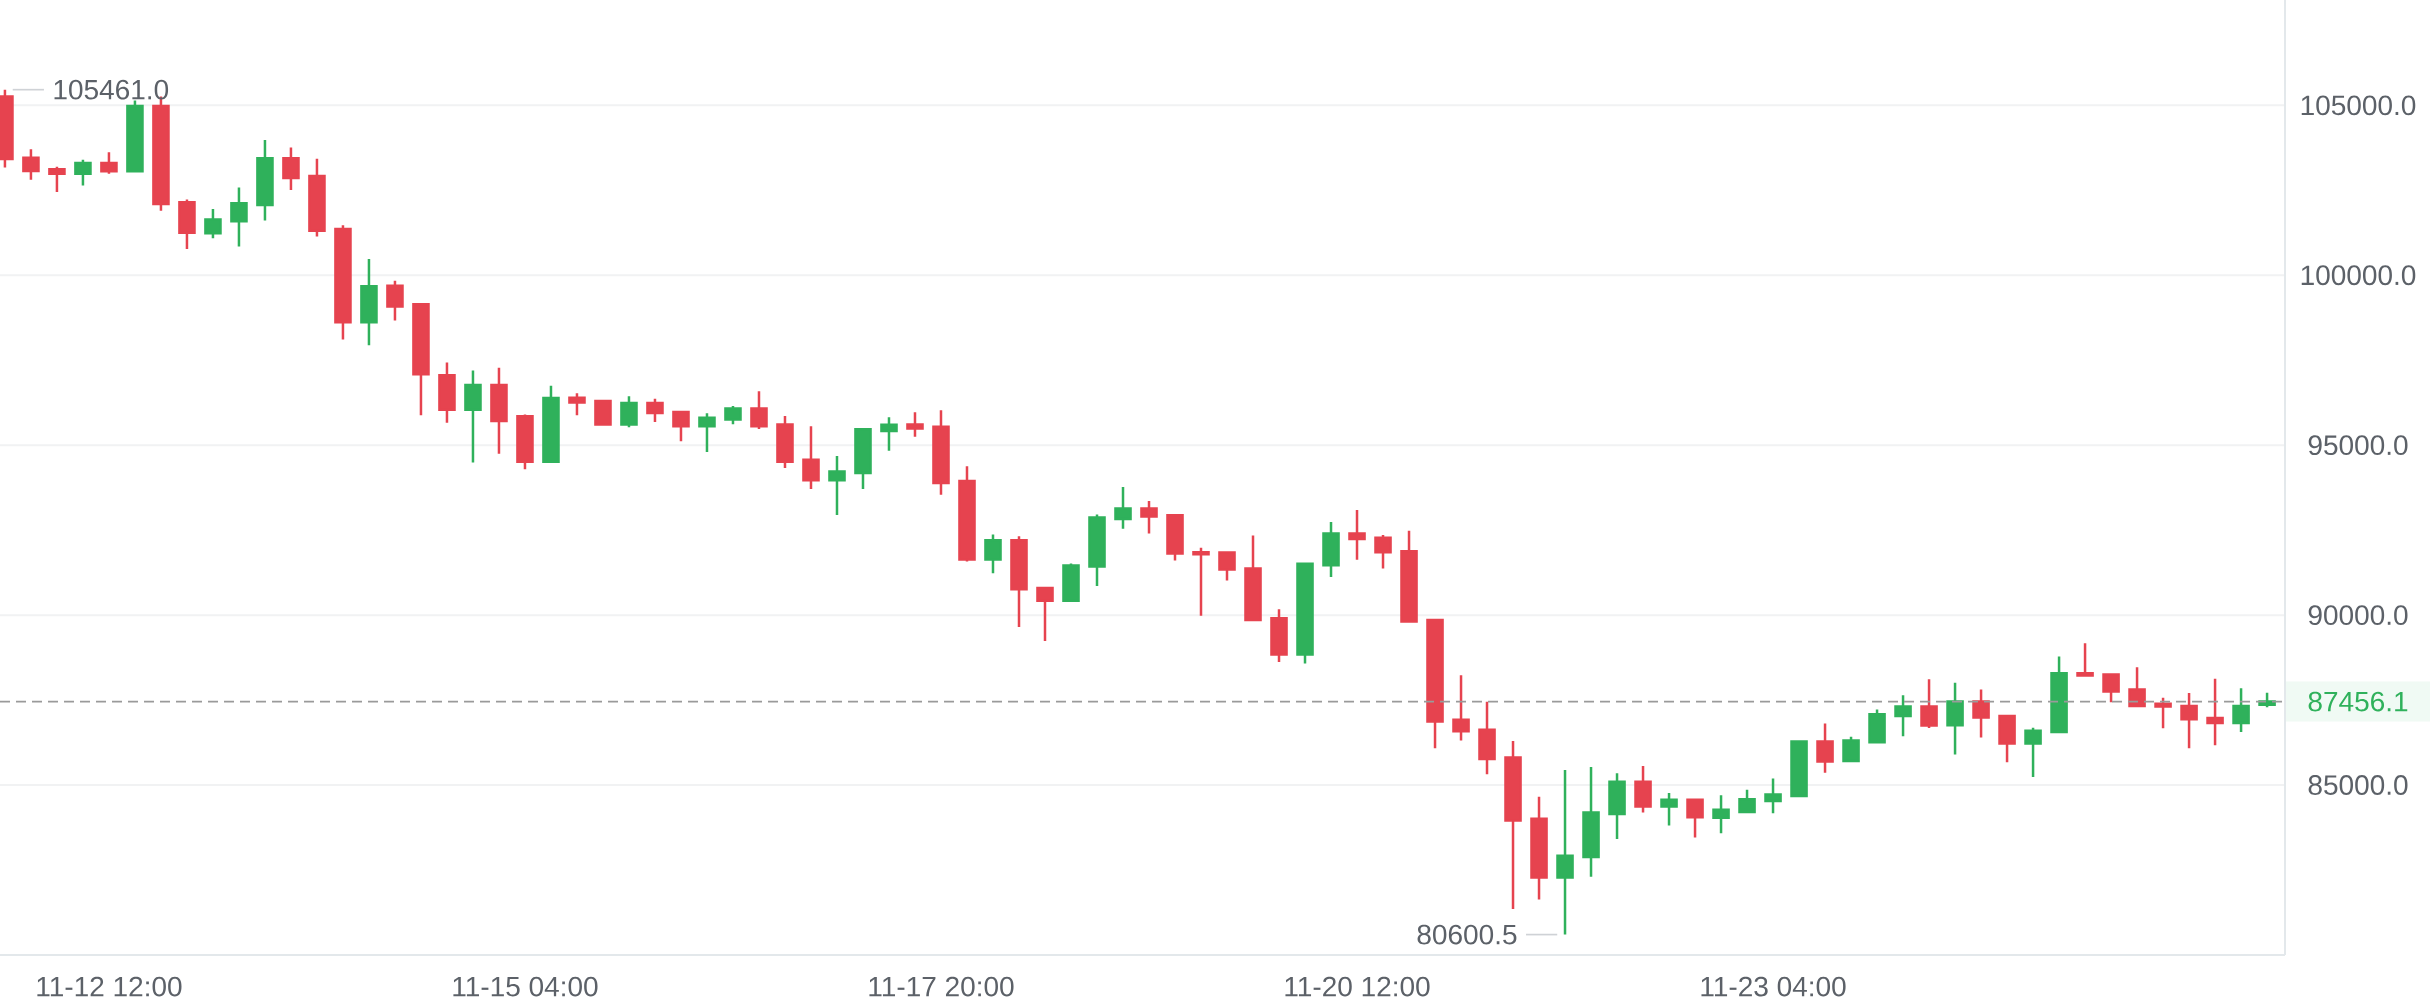 Image resolution: width=2436 pixels, height=1008 pixels. What do you see at coordinates (1773, 986) in the screenshot?
I see `x-tick-label: 11-23 04:00` at bounding box center [1773, 986].